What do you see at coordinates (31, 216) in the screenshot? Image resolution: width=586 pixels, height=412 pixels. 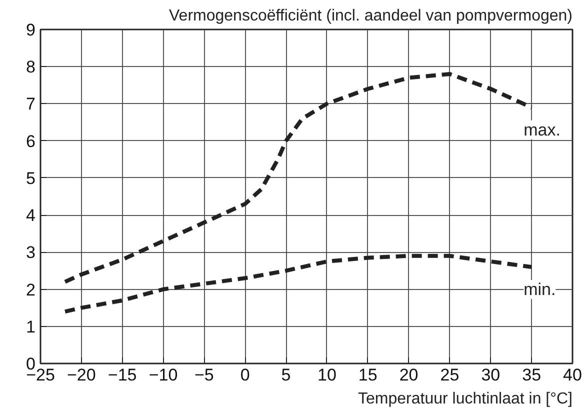 I see `y-tick-label: 4` at bounding box center [31, 216].